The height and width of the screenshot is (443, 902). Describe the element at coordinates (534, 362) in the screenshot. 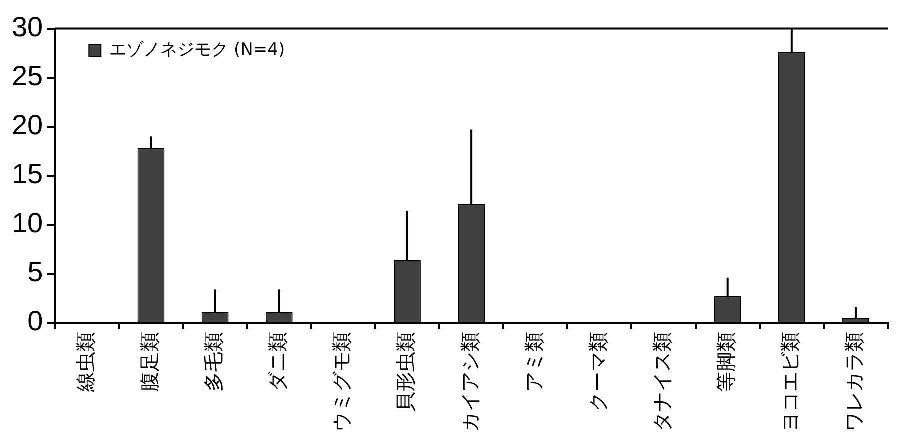

I see `x-tick-label: アミ類` at that location.